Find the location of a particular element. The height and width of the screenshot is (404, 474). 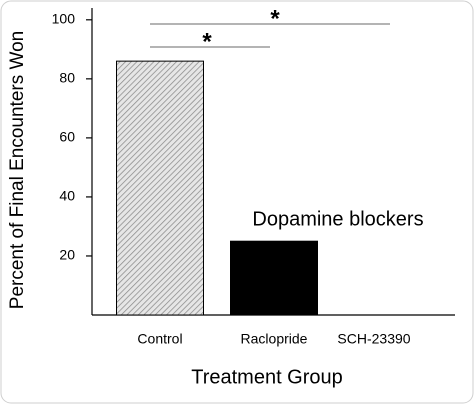

y-tick-label: 100 is located at coordinates (64, 19).